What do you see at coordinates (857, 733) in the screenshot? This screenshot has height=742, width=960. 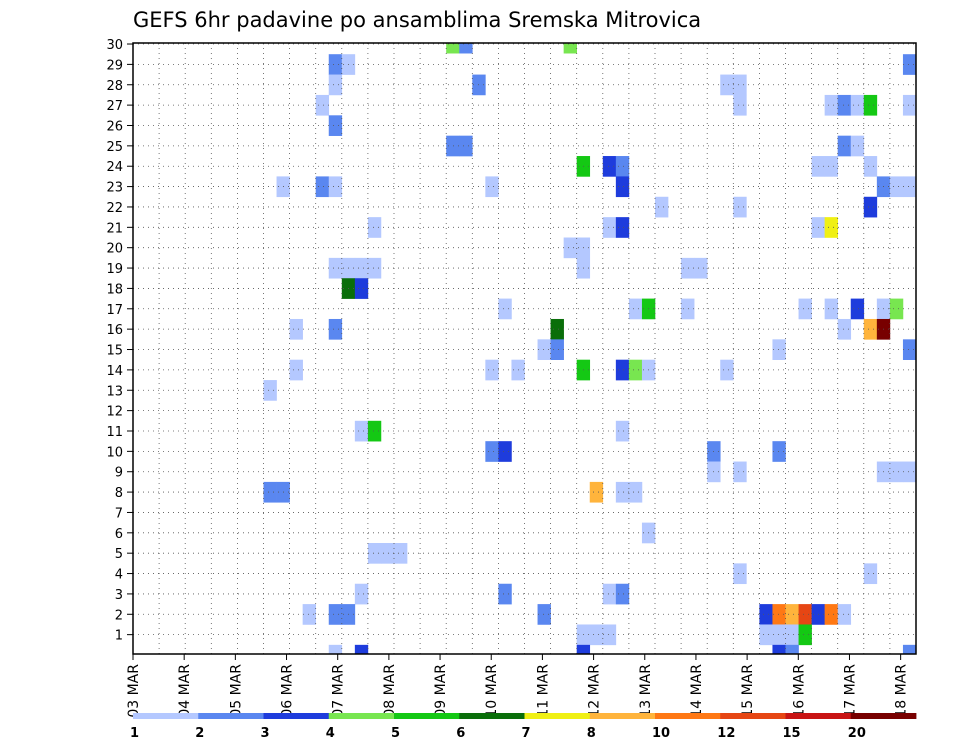 I see `colorbar-label: 20` at bounding box center [857, 733].